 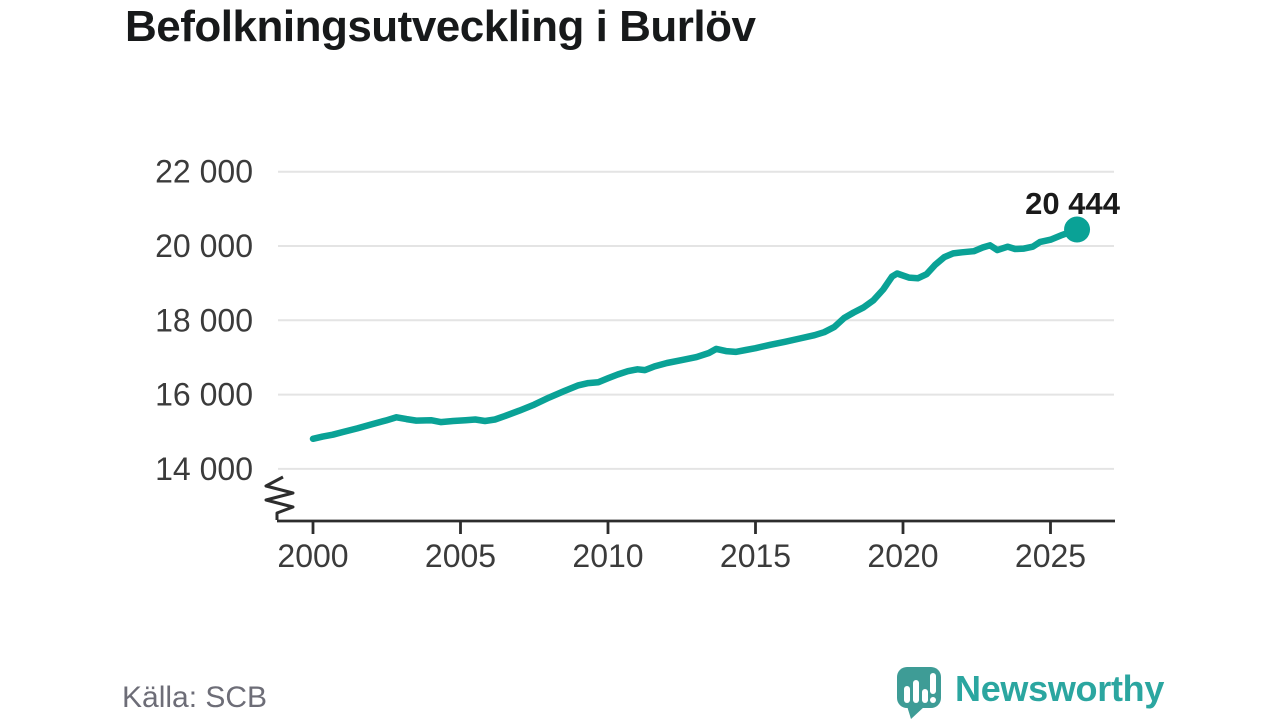 What do you see at coordinates (1060, 688) in the screenshot?
I see `newsworthy-wordmark: Newsworthy` at bounding box center [1060, 688].